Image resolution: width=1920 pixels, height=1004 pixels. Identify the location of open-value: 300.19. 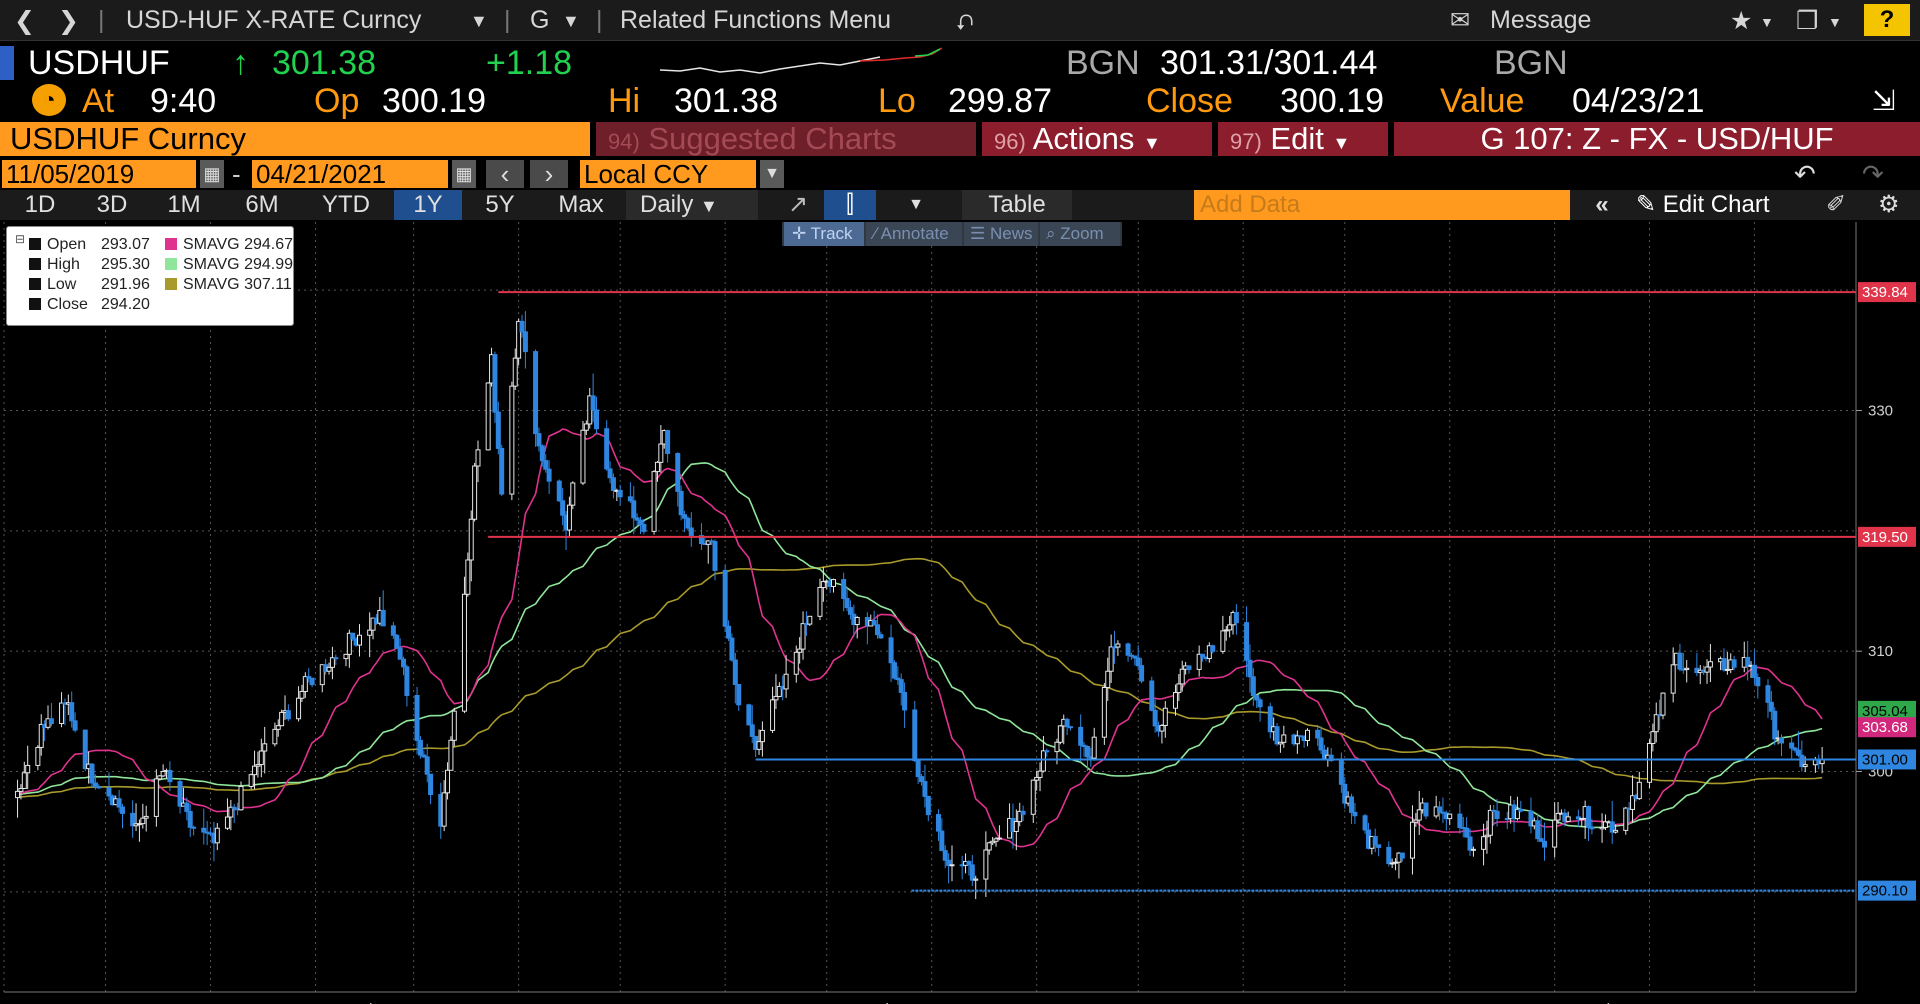
(434, 101).